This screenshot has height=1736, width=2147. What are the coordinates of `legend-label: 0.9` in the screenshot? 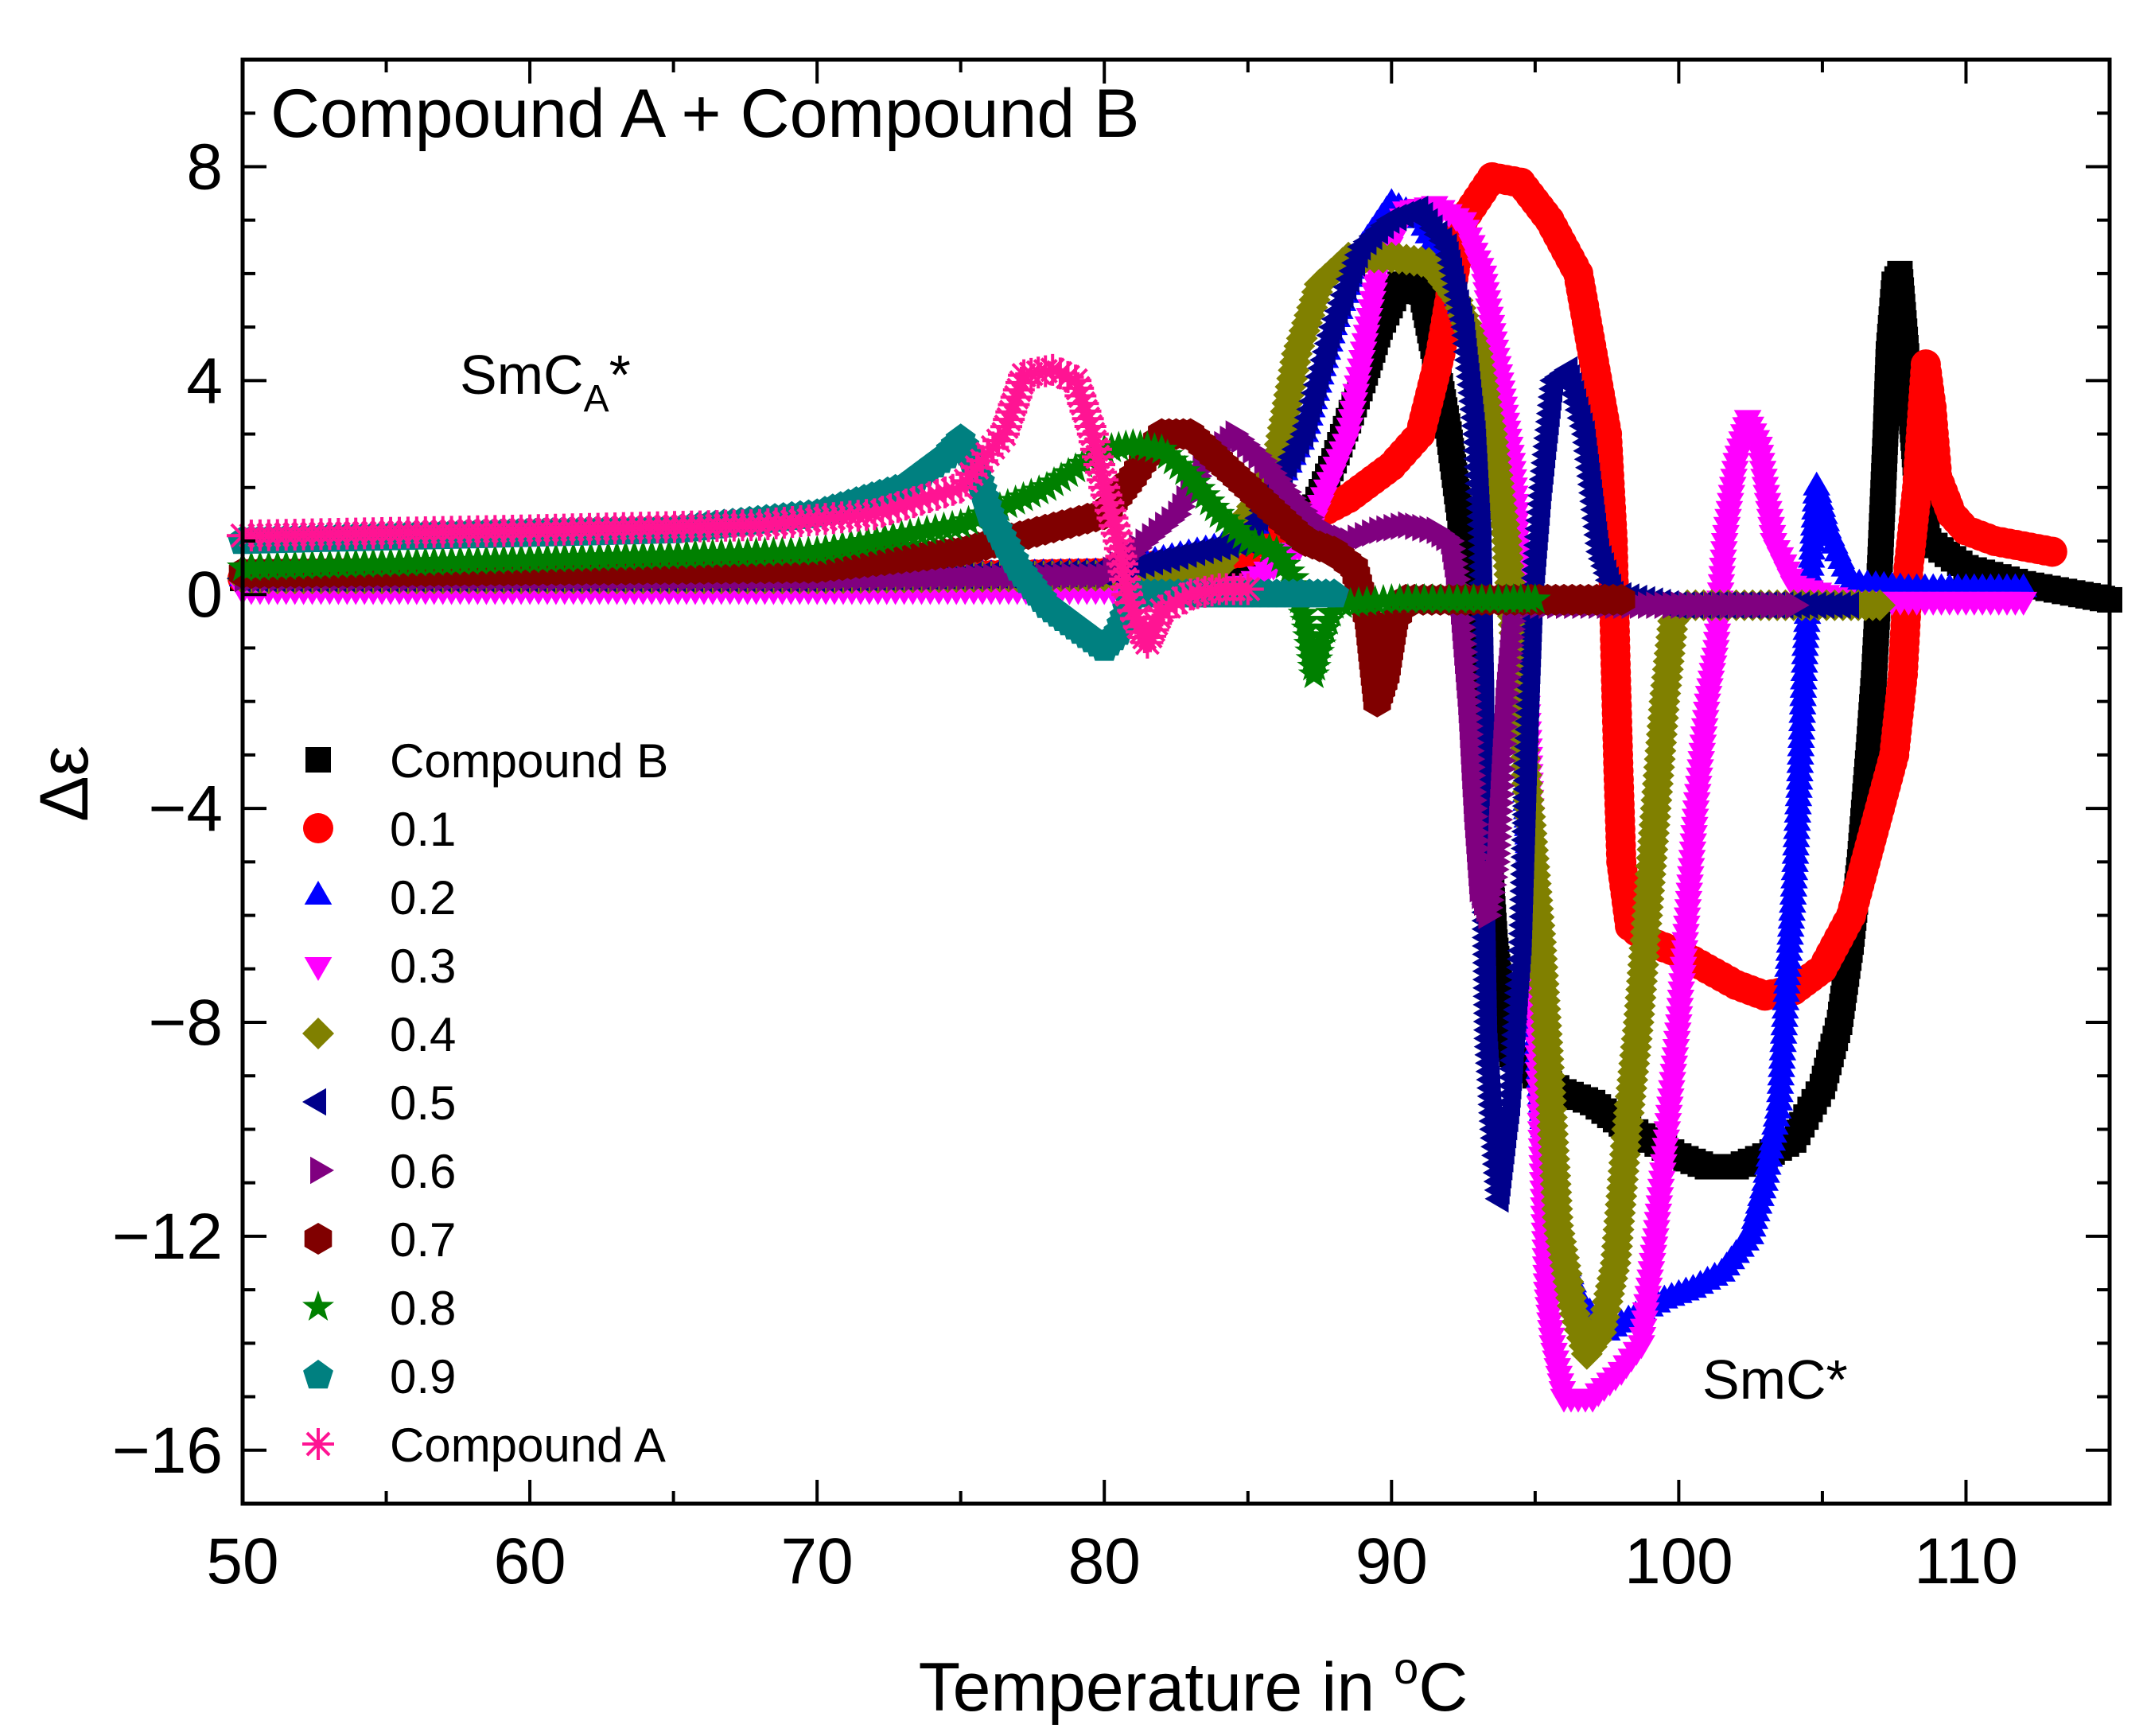 It's located at (423, 1377).